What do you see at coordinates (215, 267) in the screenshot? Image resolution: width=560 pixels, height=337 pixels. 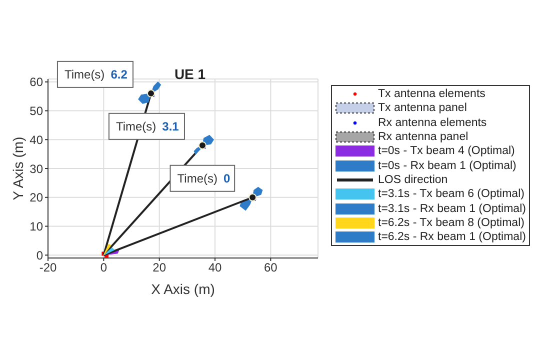 I see `x-tick-label: 40` at bounding box center [215, 267].